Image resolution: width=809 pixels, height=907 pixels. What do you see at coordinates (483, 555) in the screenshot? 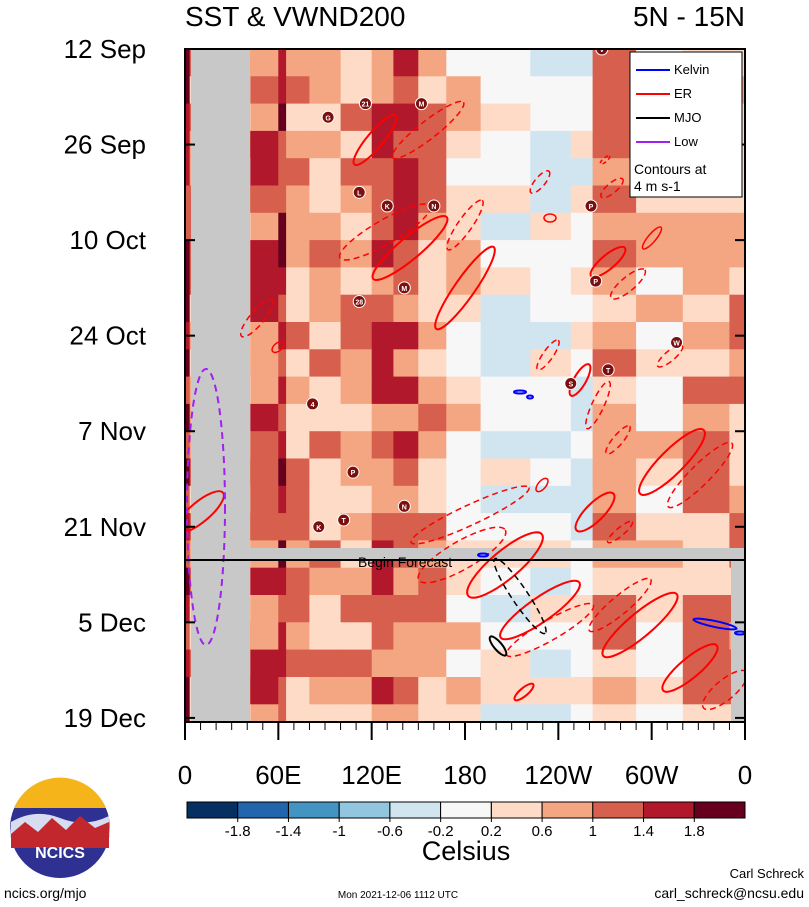
I see `kelvin-contour` at bounding box center [483, 555].